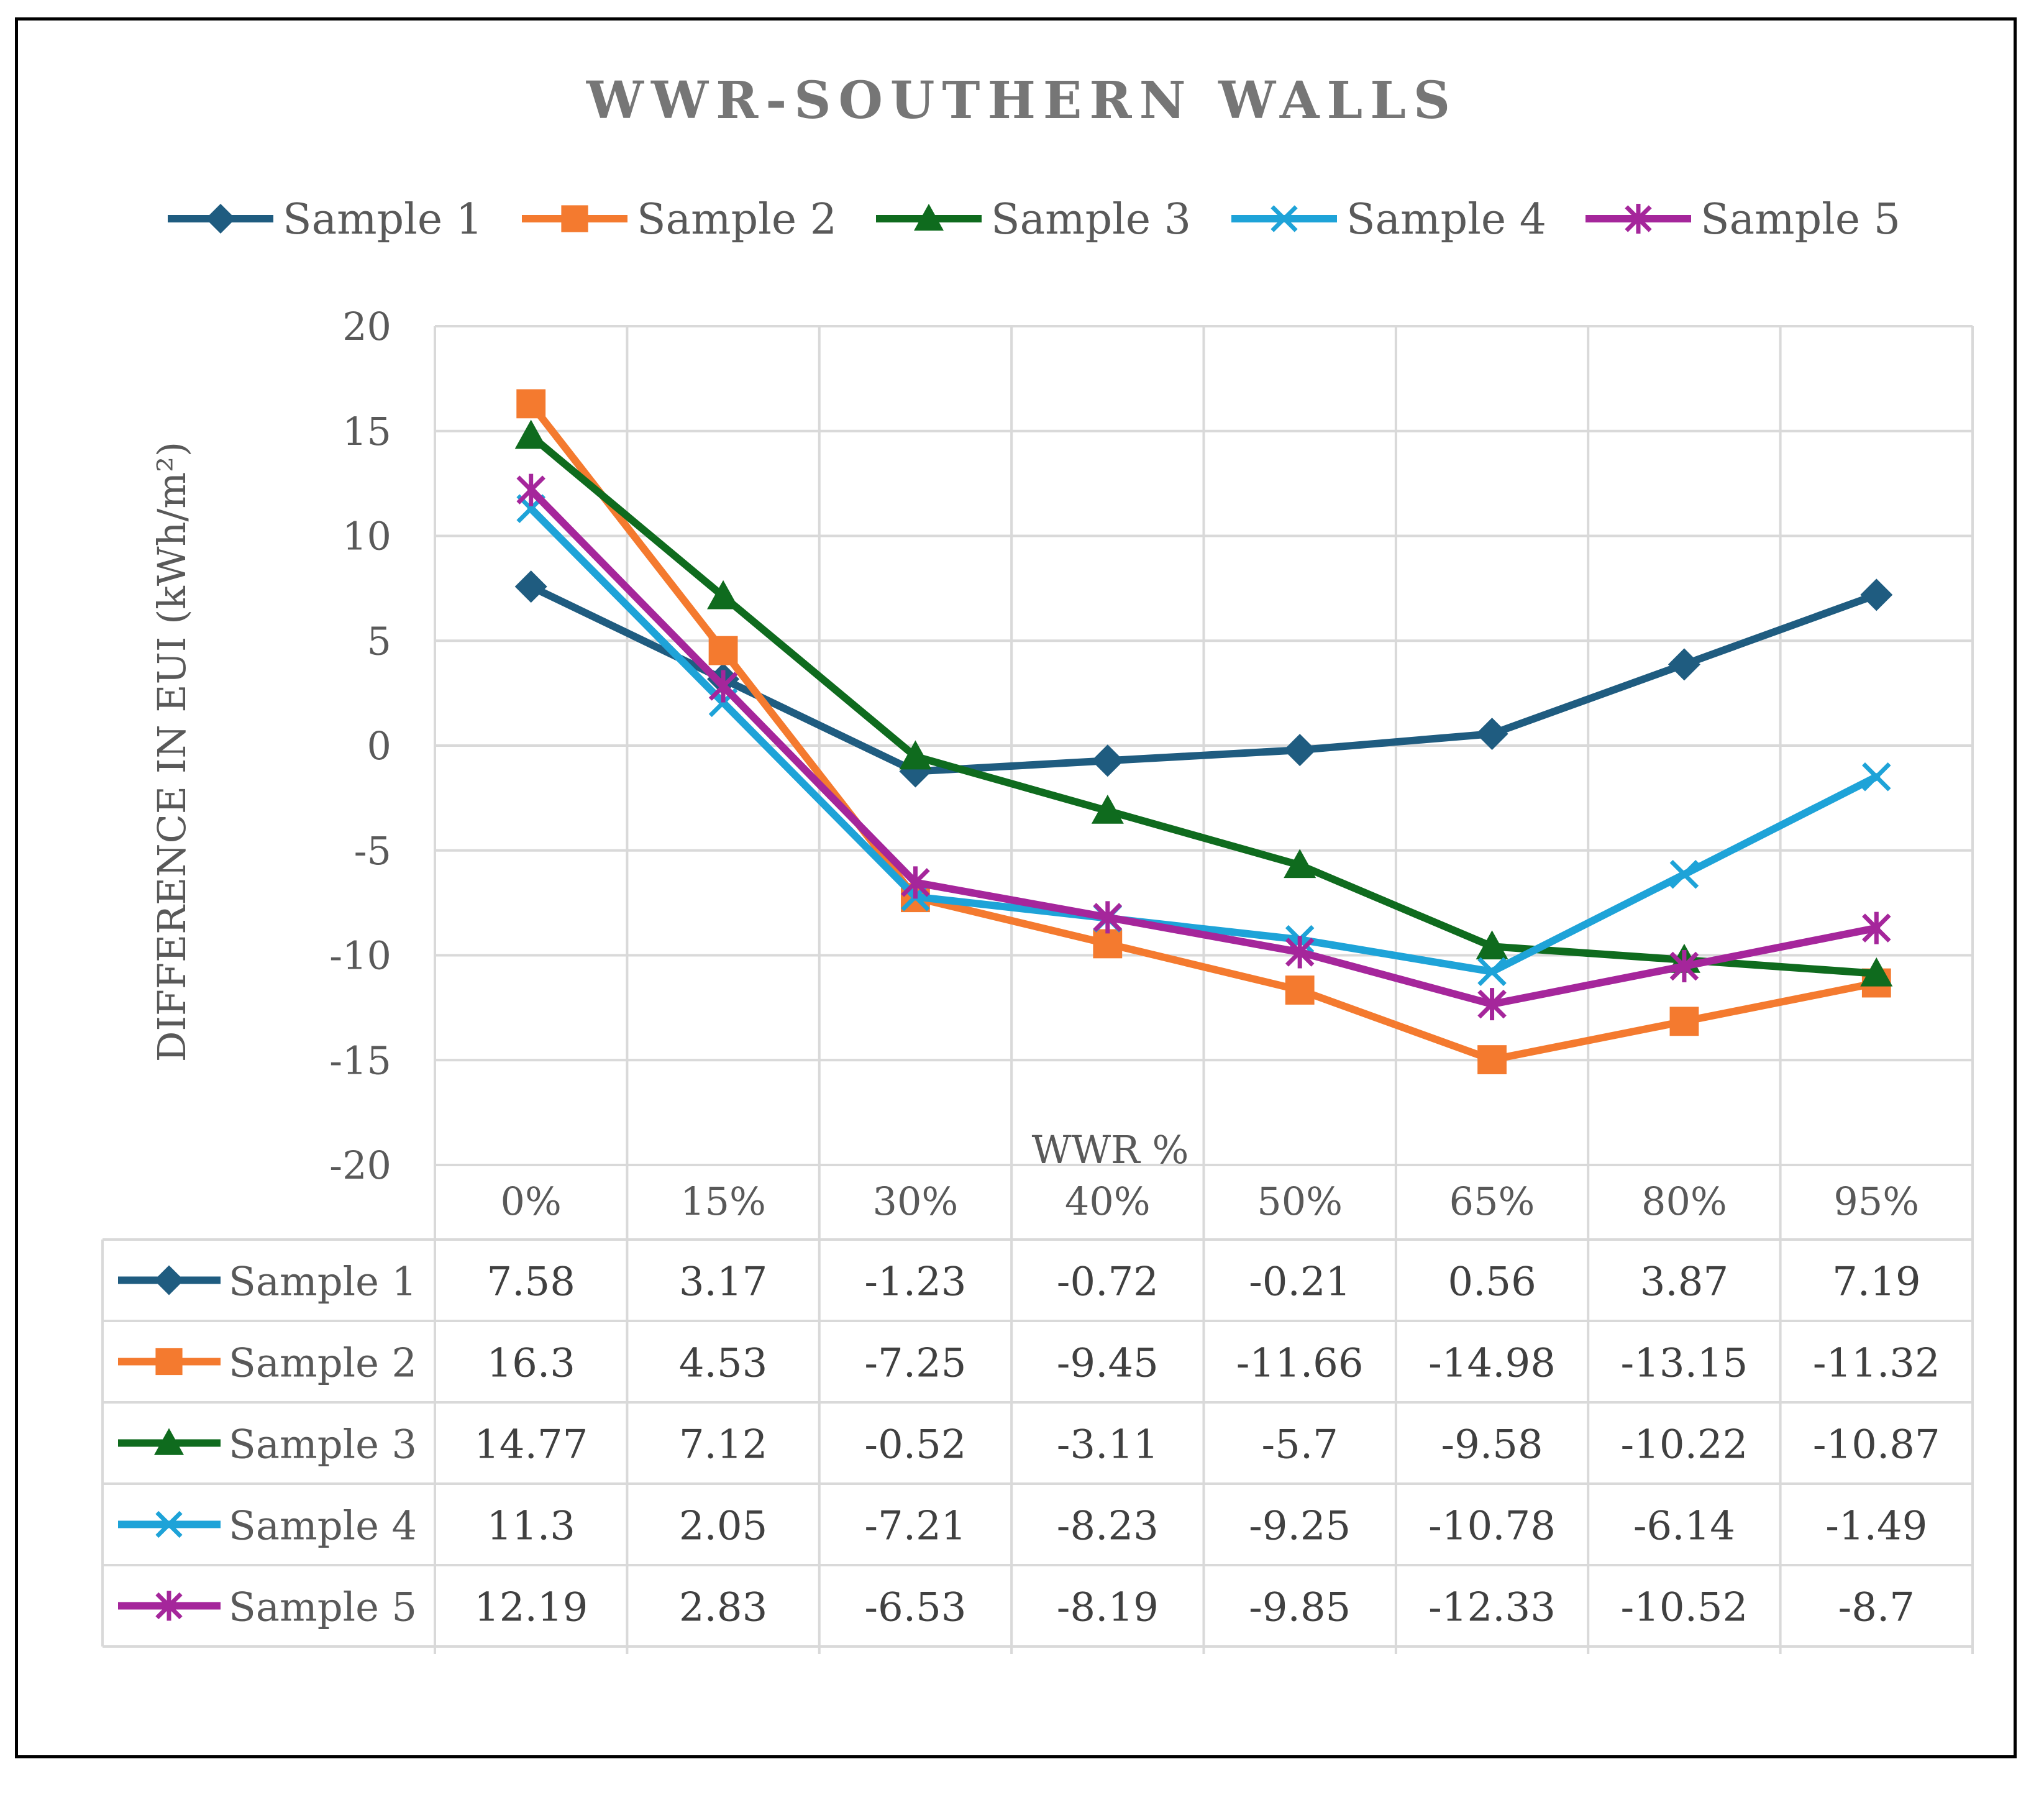  I want to click on table-cell: -13.15, so click(1684, 1364).